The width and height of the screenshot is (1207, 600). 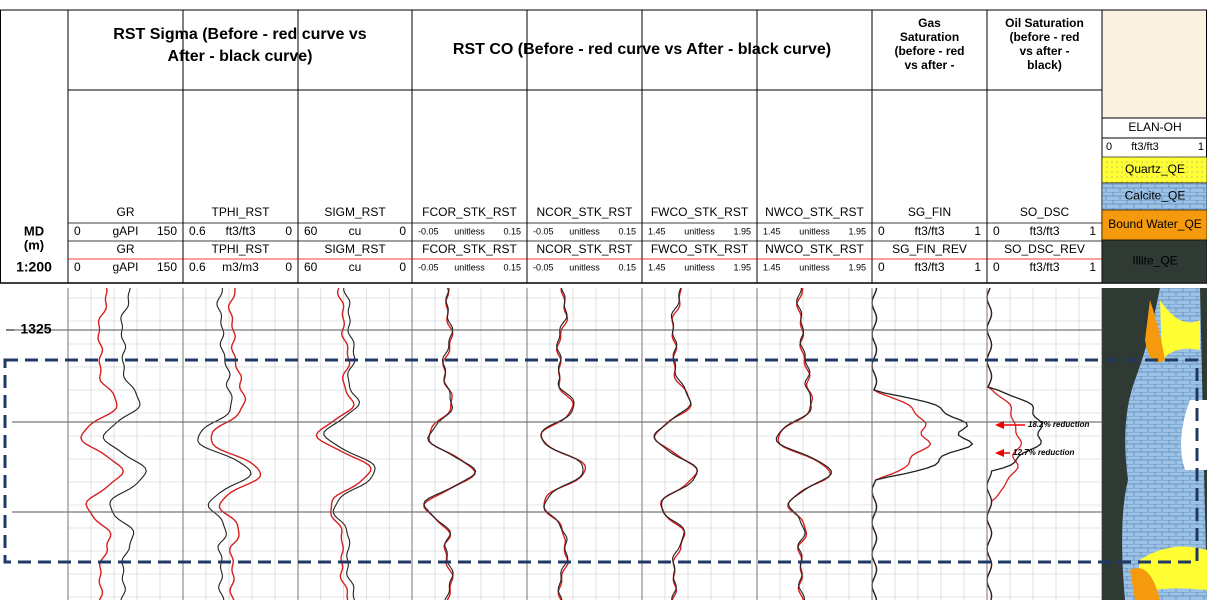 What do you see at coordinates (1201, 147) in the screenshot?
I see `elan-max: 1` at bounding box center [1201, 147].